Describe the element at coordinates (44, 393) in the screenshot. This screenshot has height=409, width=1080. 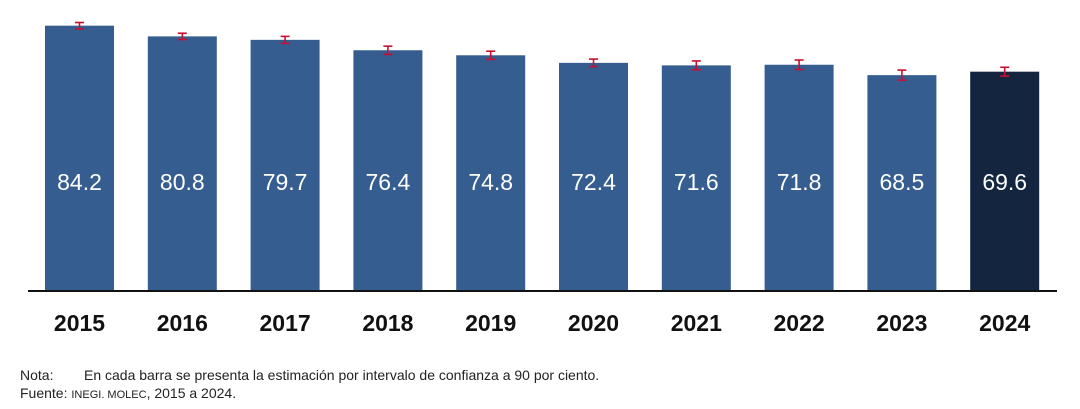
I see `source-label: Fuente:` at that location.